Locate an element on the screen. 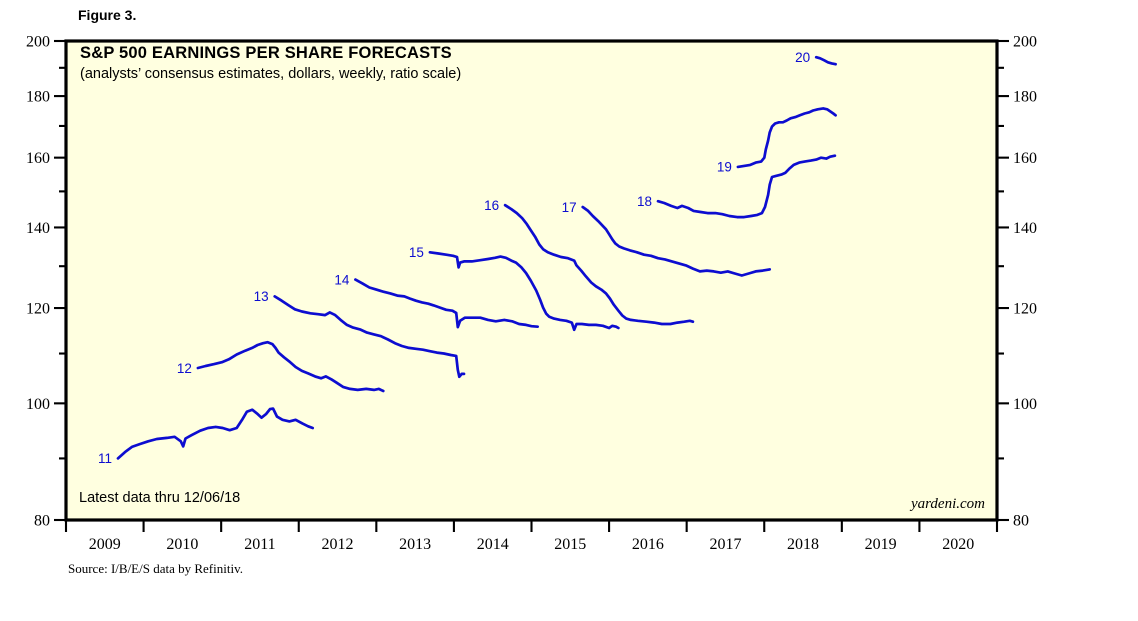  chart-title: S&P 500 EARNINGS PER SHARE FORECASTS is located at coordinates (266, 53).